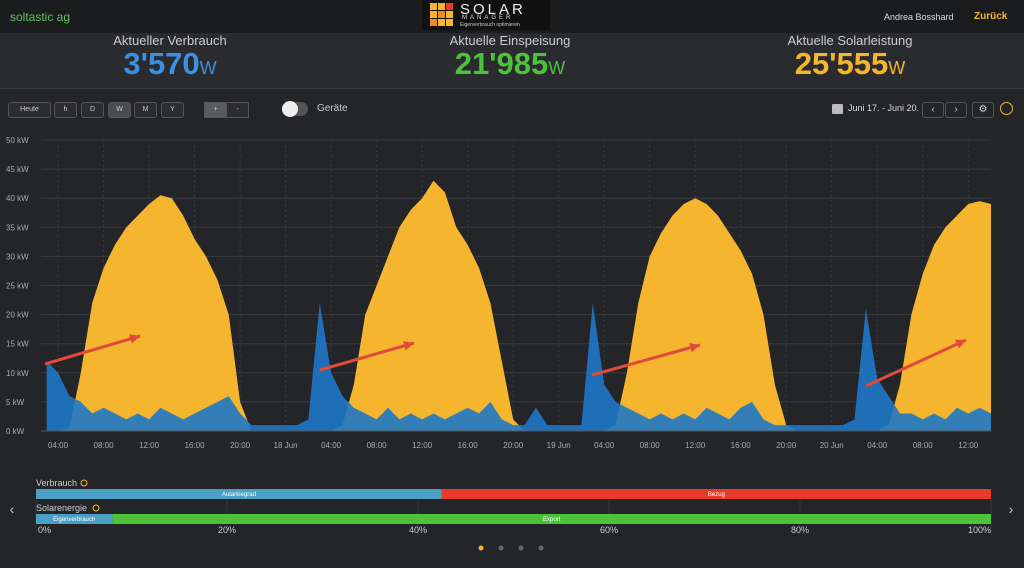 This screenshot has width=1024, height=568. I want to click on stat: Aktuelle Solarleistung 25'555W, so click(850, 58).